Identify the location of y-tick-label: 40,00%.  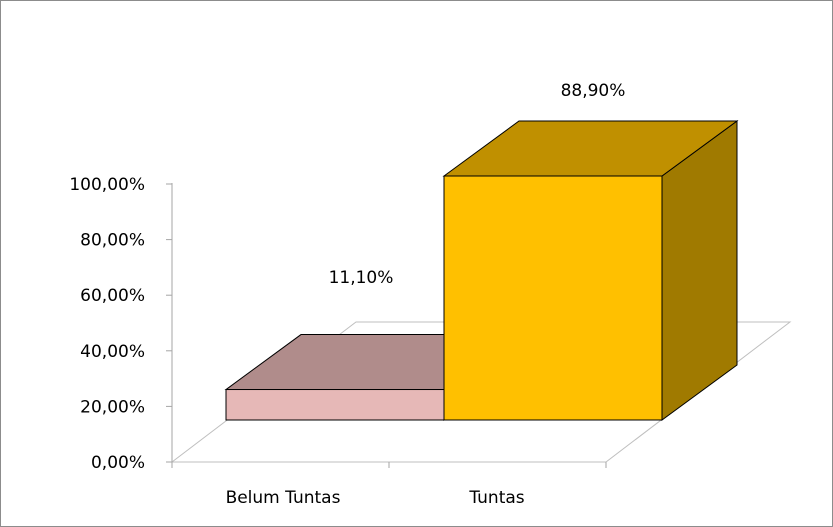
(112, 352).